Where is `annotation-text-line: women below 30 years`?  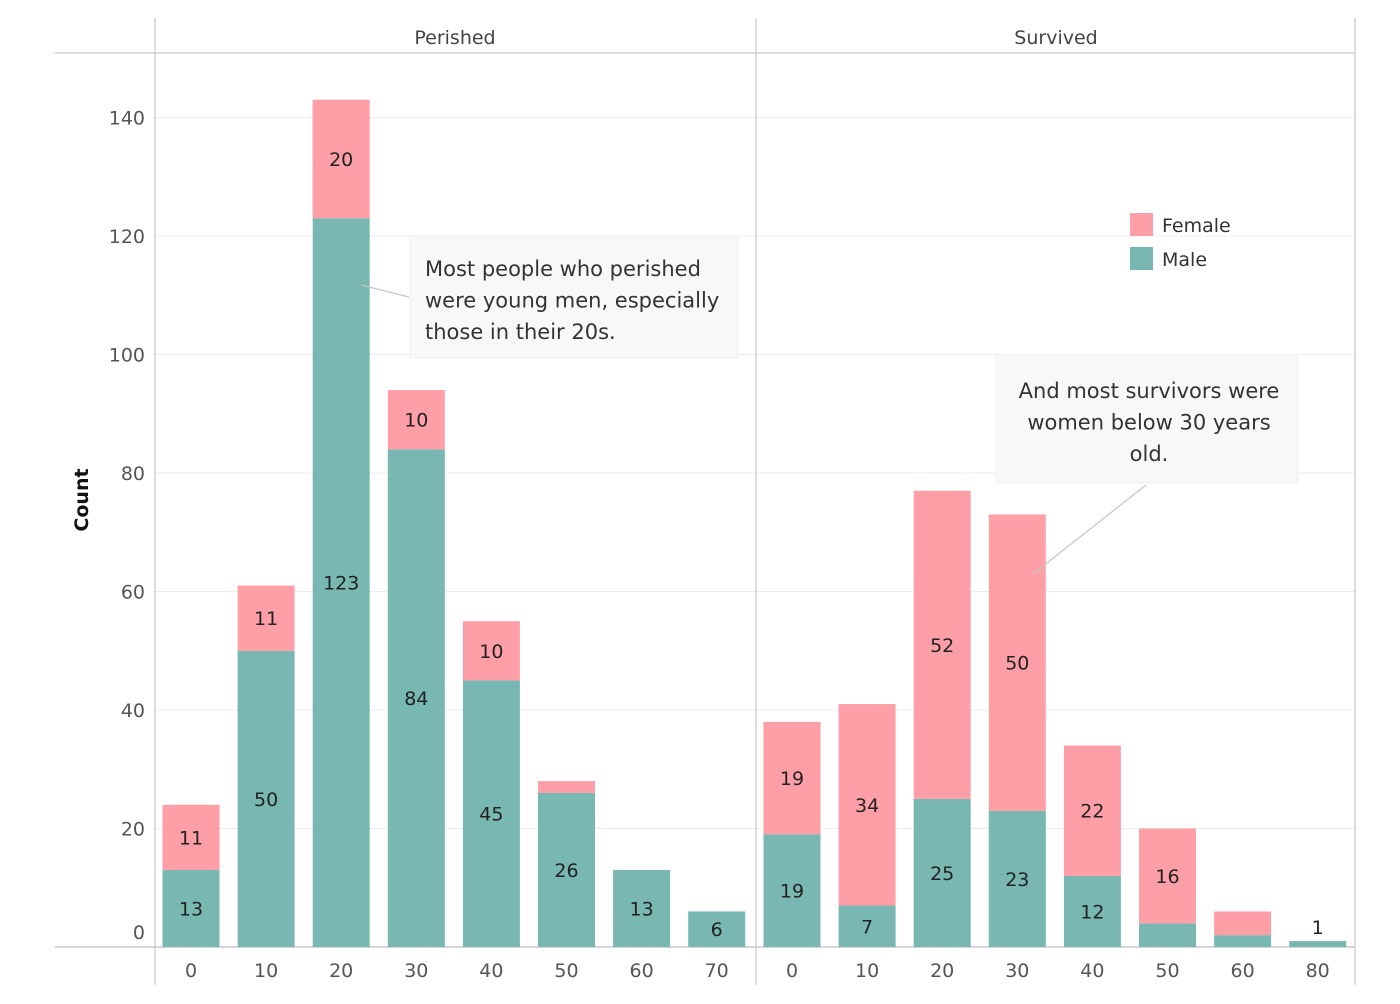 annotation-text-line: women below 30 years is located at coordinates (1148, 423).